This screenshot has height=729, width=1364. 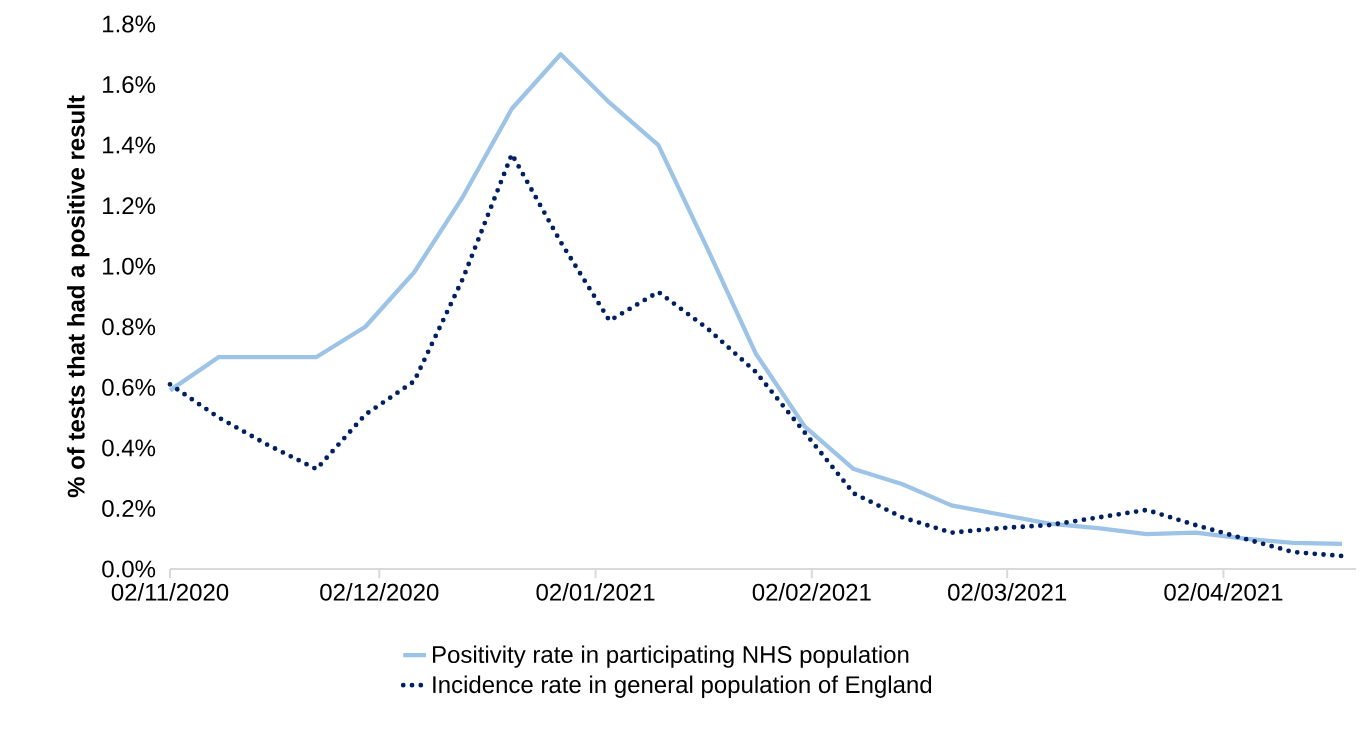 I want to click on x-tick-label: 02/02/2021, so click(x=811, y=592).